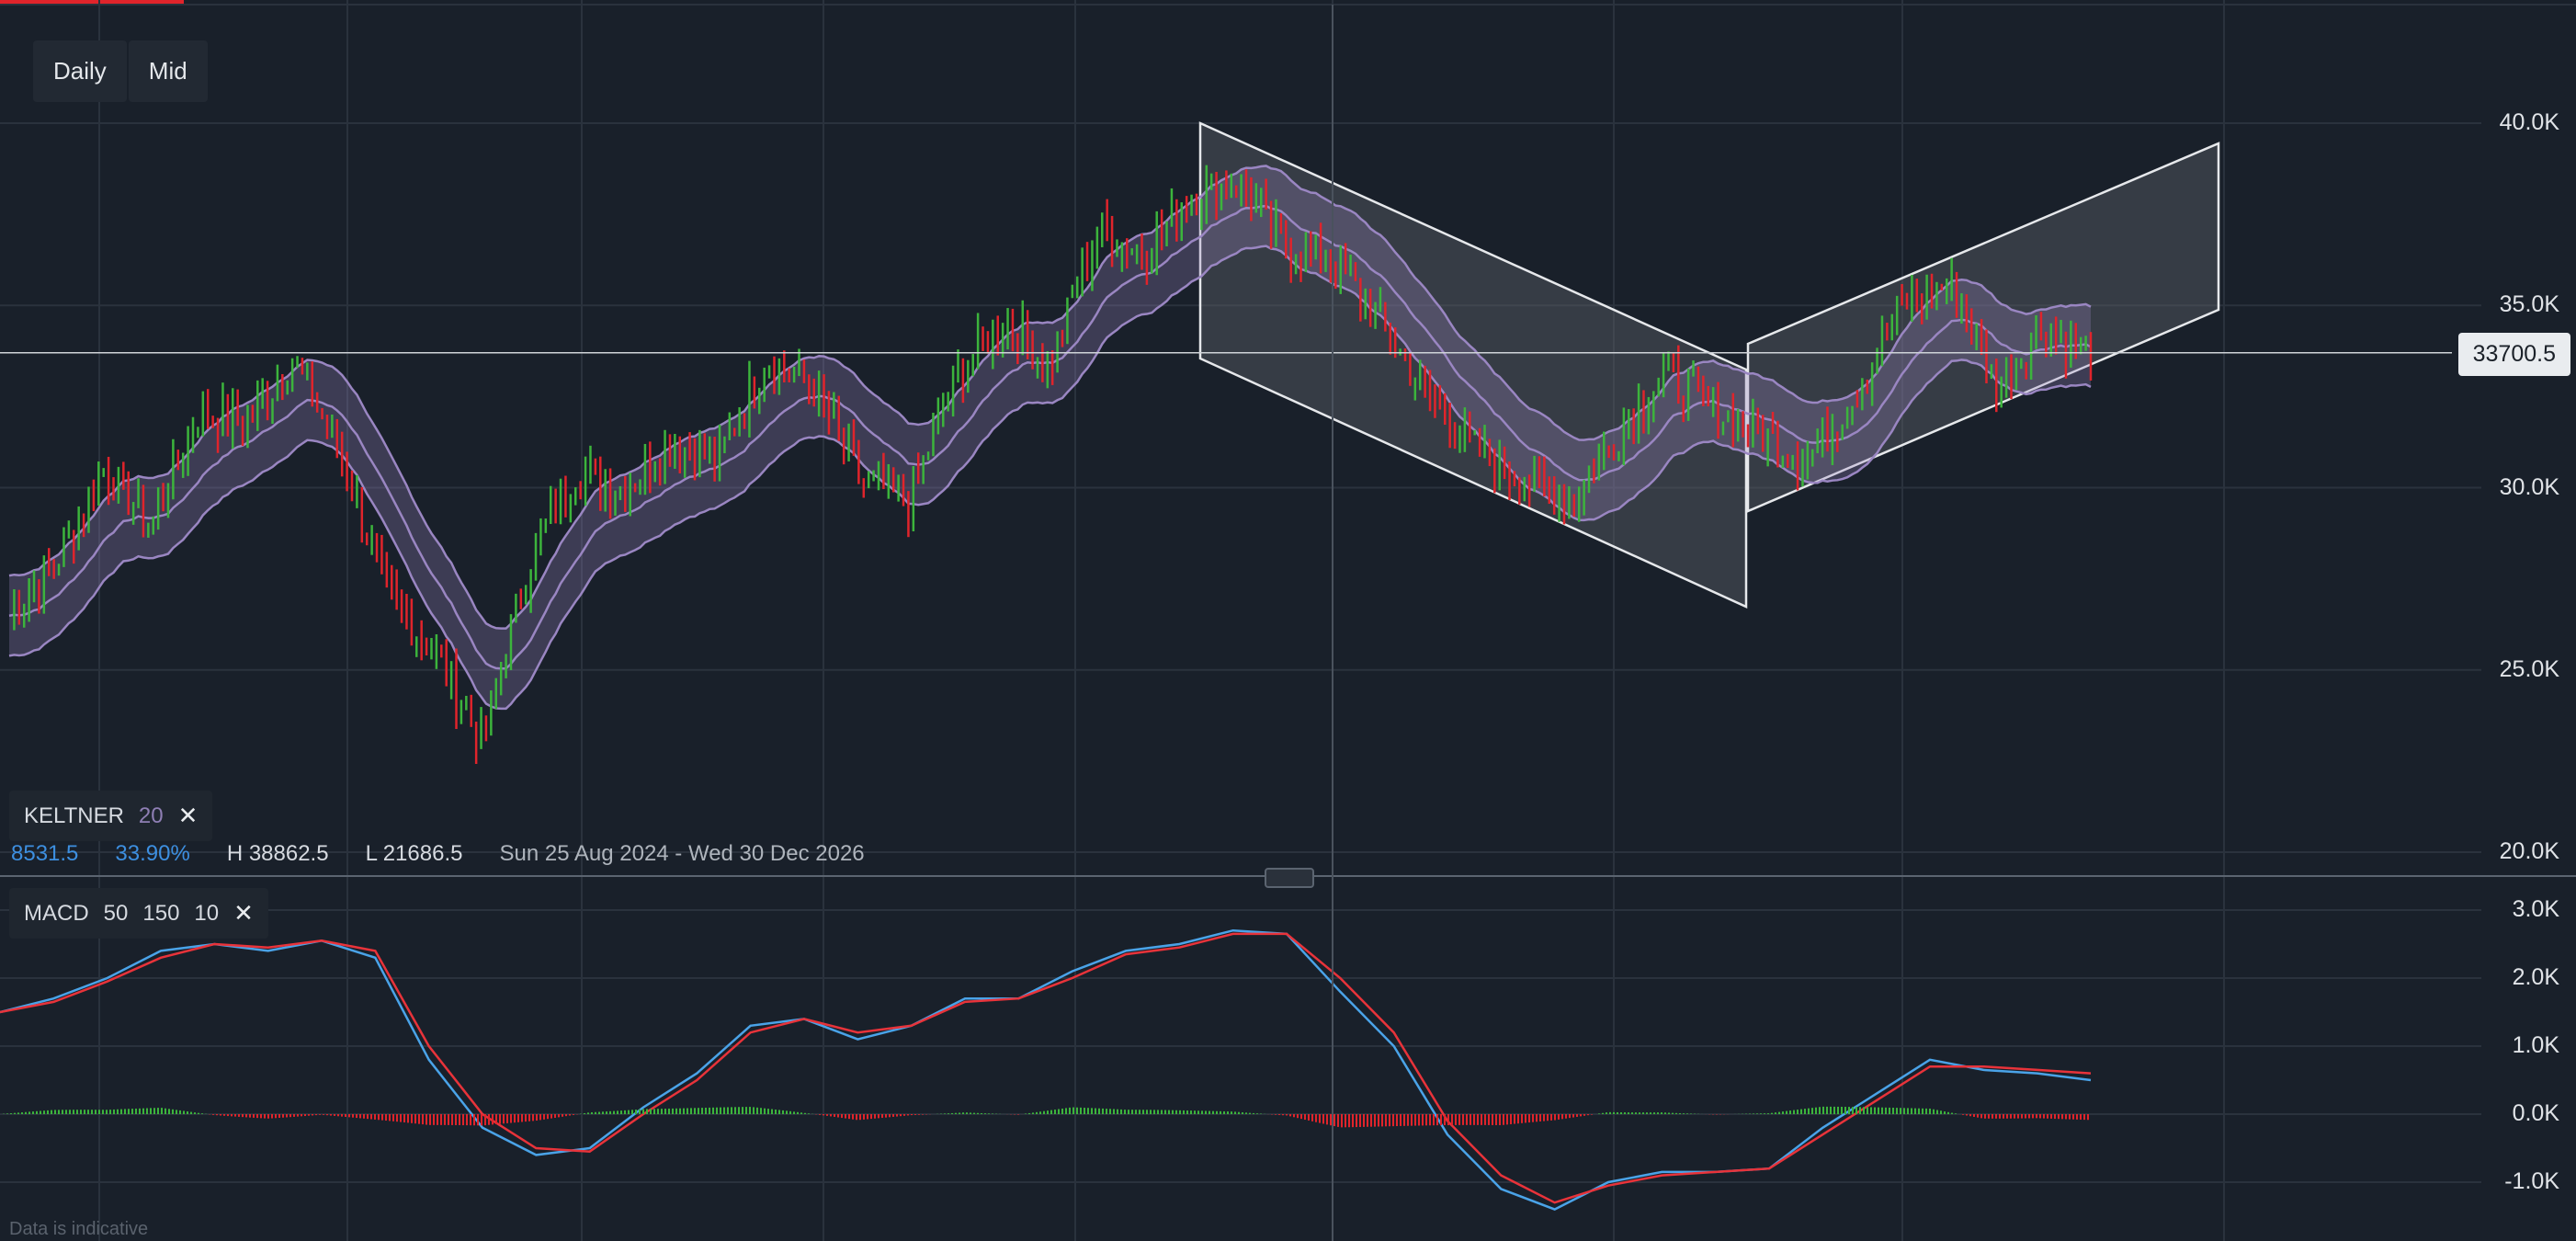 The width and height of the screenshot is (2576, 1241). Describe the element at coordinates (79, 1229) in the screenshot. I see `footnote: Data is indicative` at that location.